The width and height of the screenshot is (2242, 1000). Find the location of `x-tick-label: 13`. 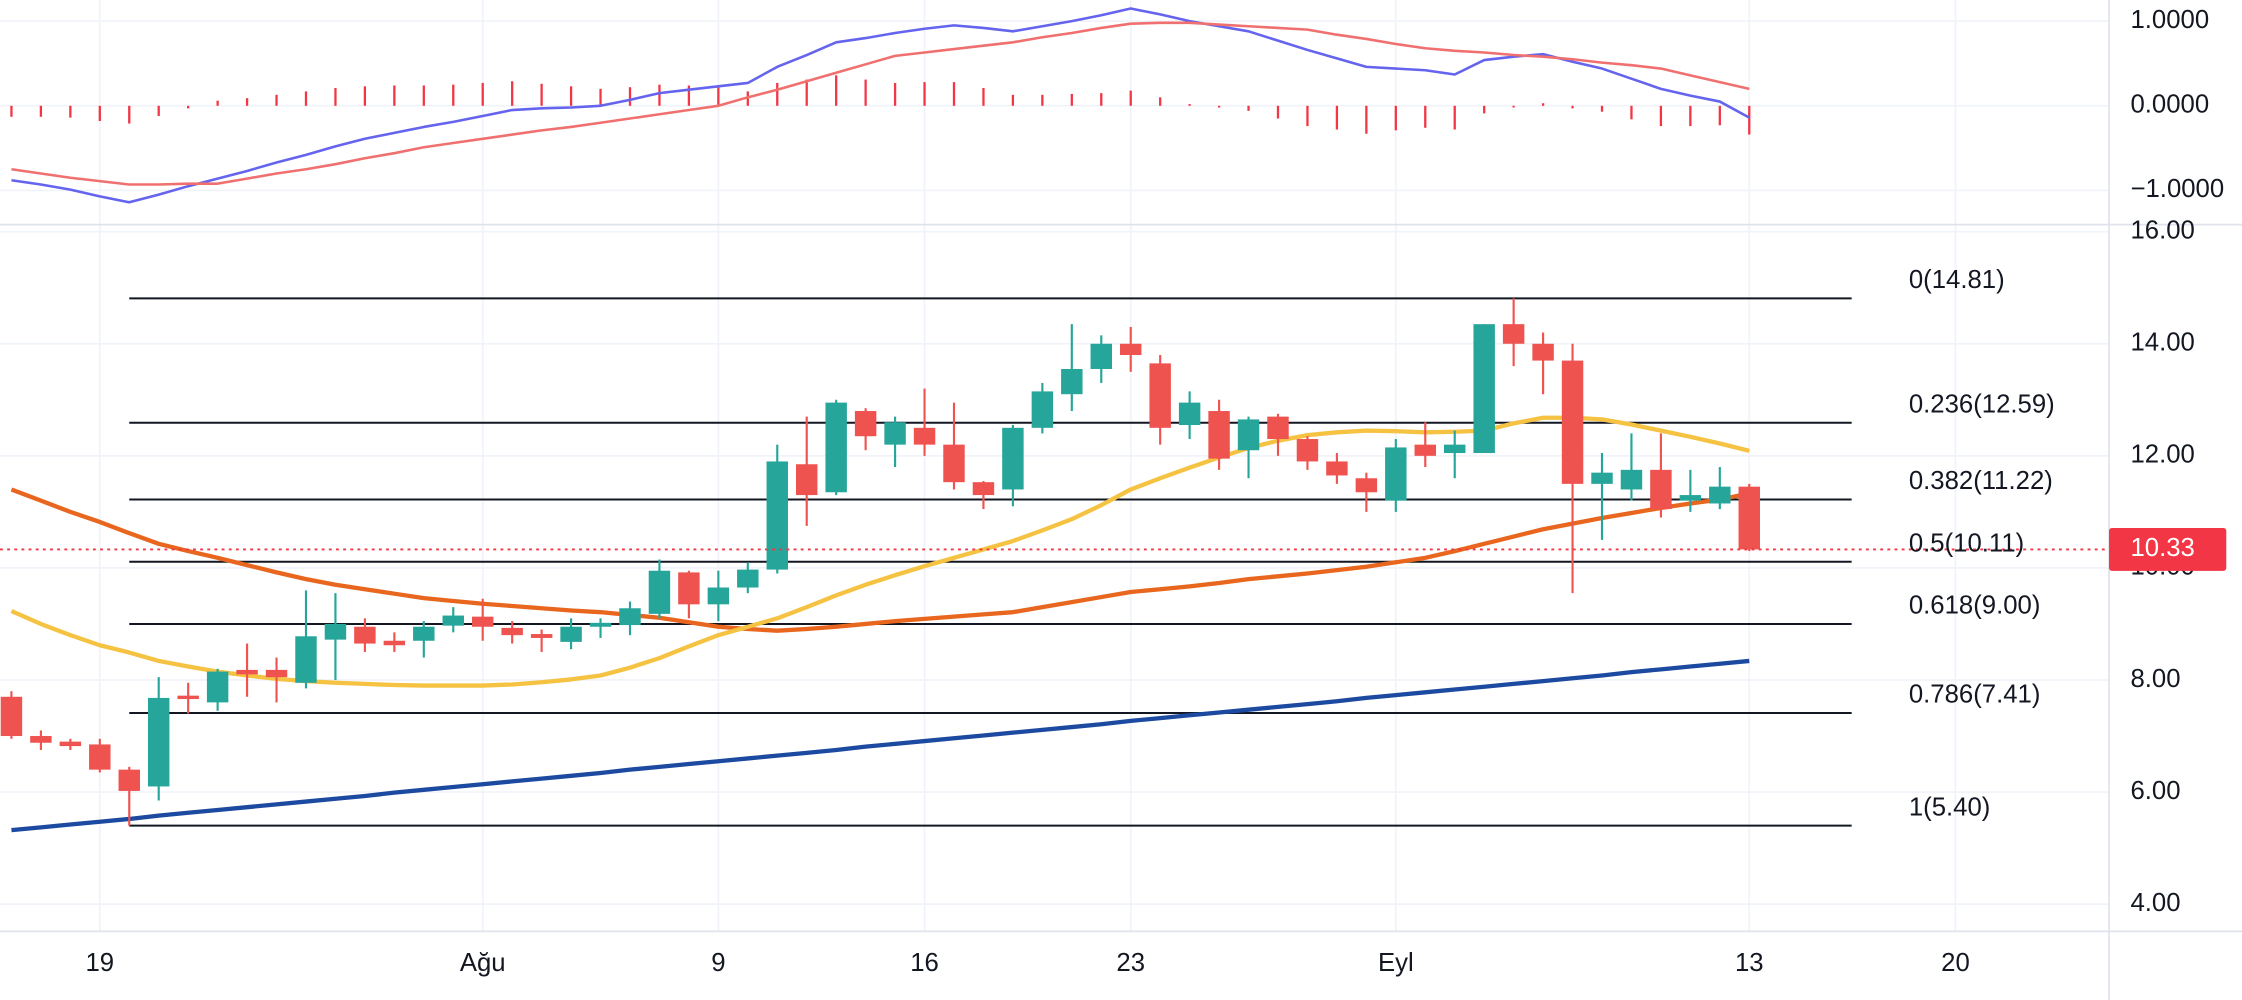

x-tick-label: 13 is located at coordinates (1749, 963).